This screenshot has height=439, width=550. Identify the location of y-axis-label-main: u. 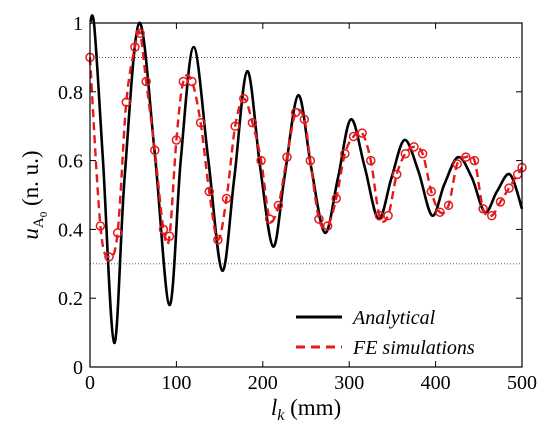
(30, 234).